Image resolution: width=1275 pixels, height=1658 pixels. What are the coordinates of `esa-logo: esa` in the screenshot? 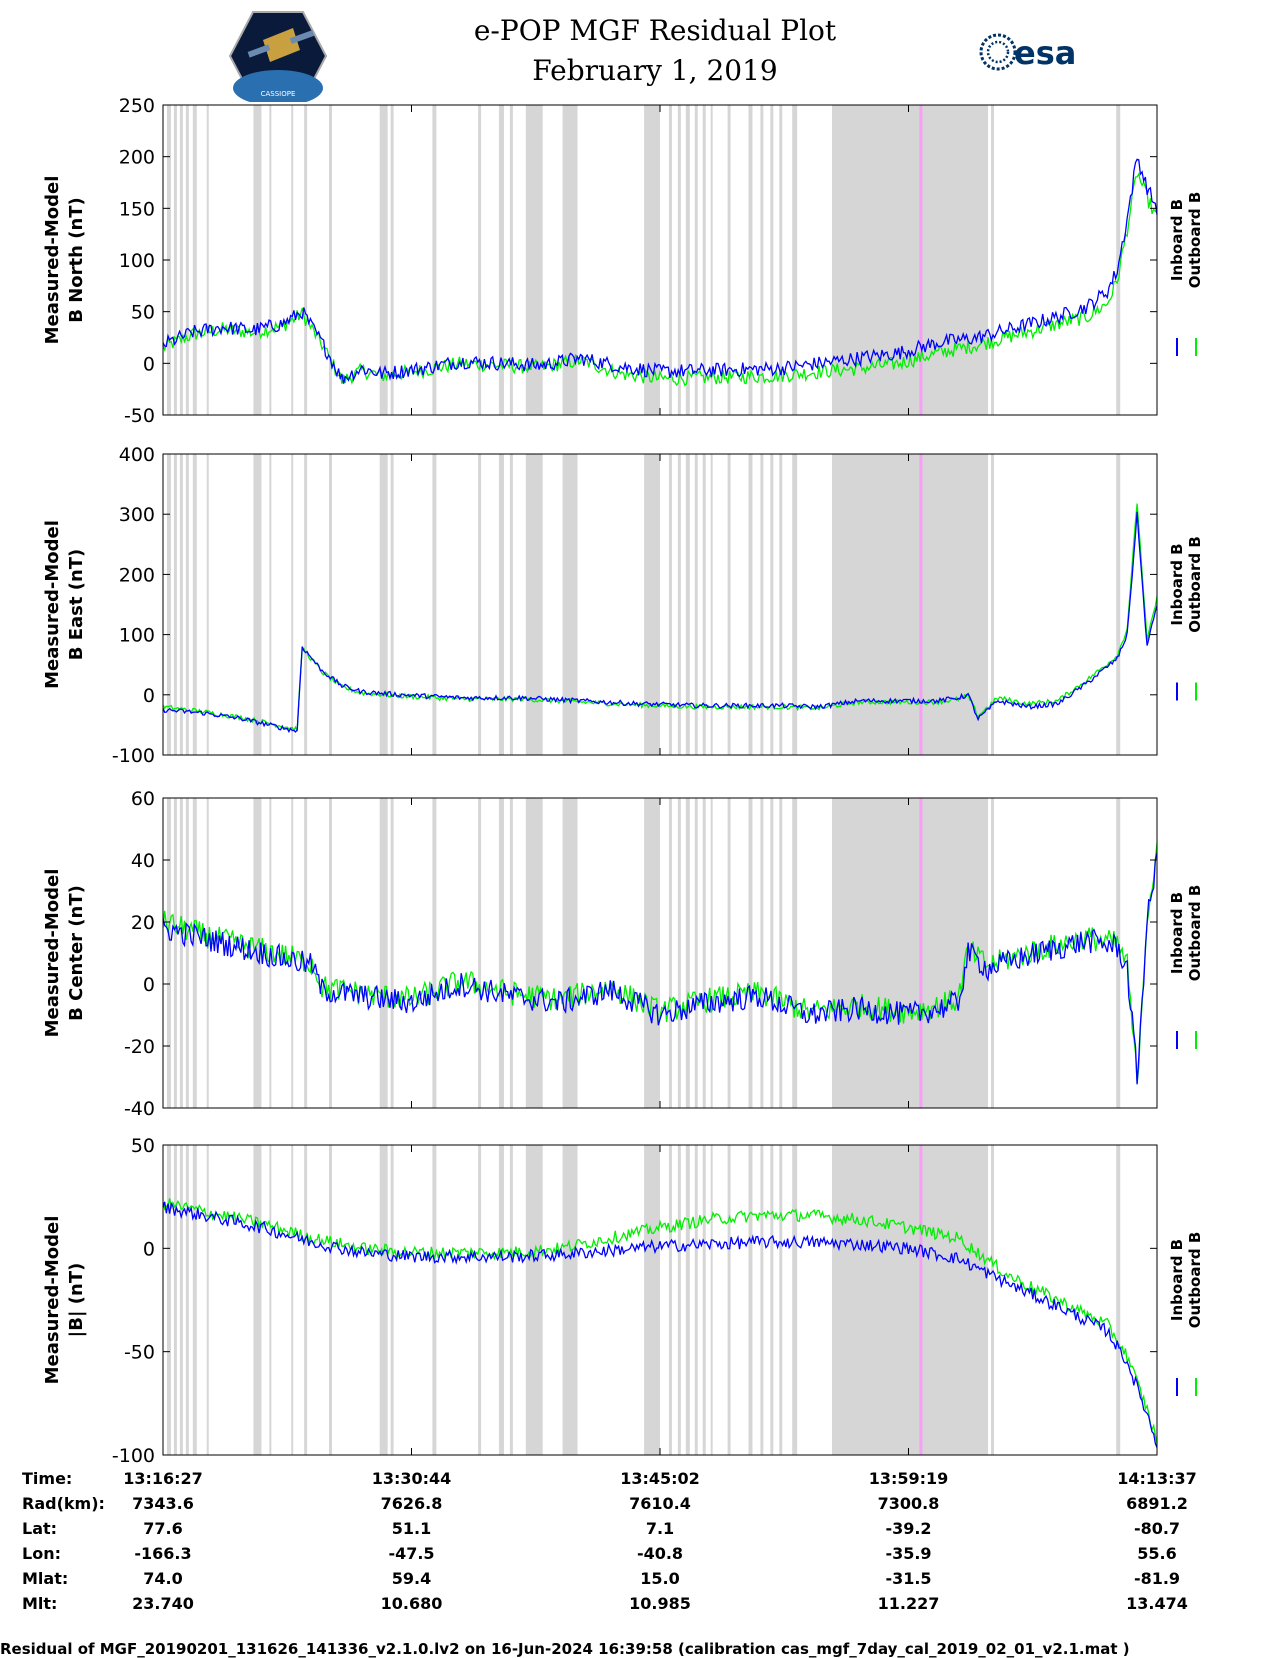 It's located at (1027, 52).